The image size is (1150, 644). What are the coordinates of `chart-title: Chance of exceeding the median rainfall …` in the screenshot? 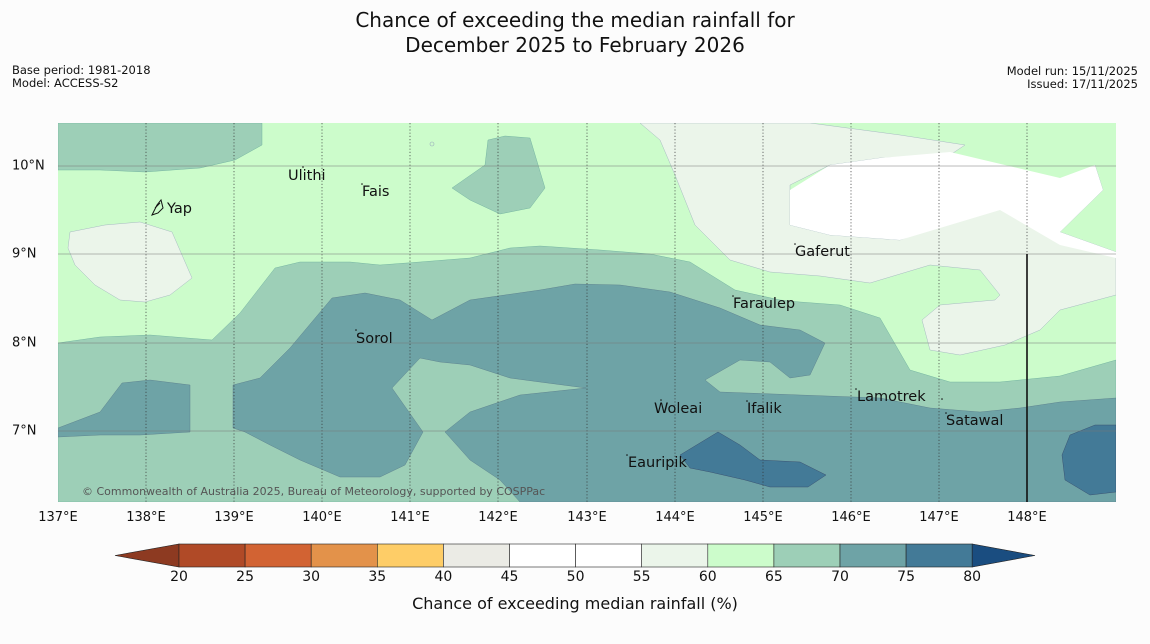 It's located at (575, 33).